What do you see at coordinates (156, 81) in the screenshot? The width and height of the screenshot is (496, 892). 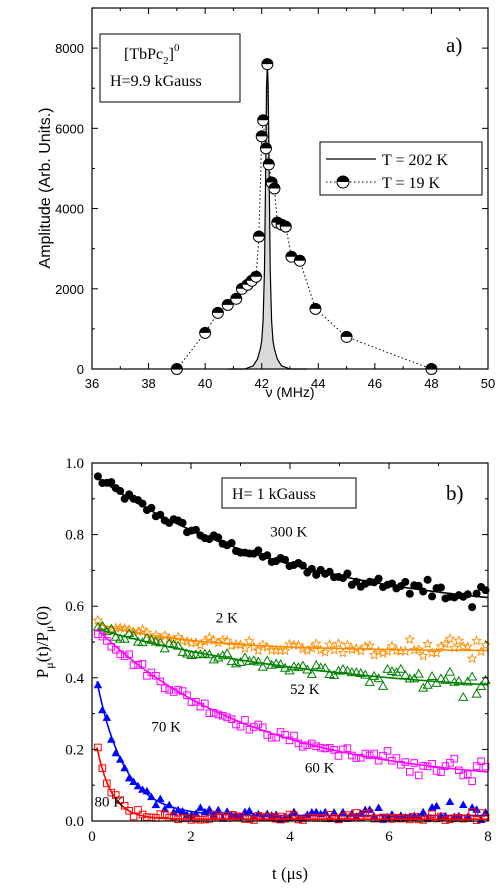 I see `panel-a-annotation-field: H=9.9 kGauss` at bounding box center [156, 81].